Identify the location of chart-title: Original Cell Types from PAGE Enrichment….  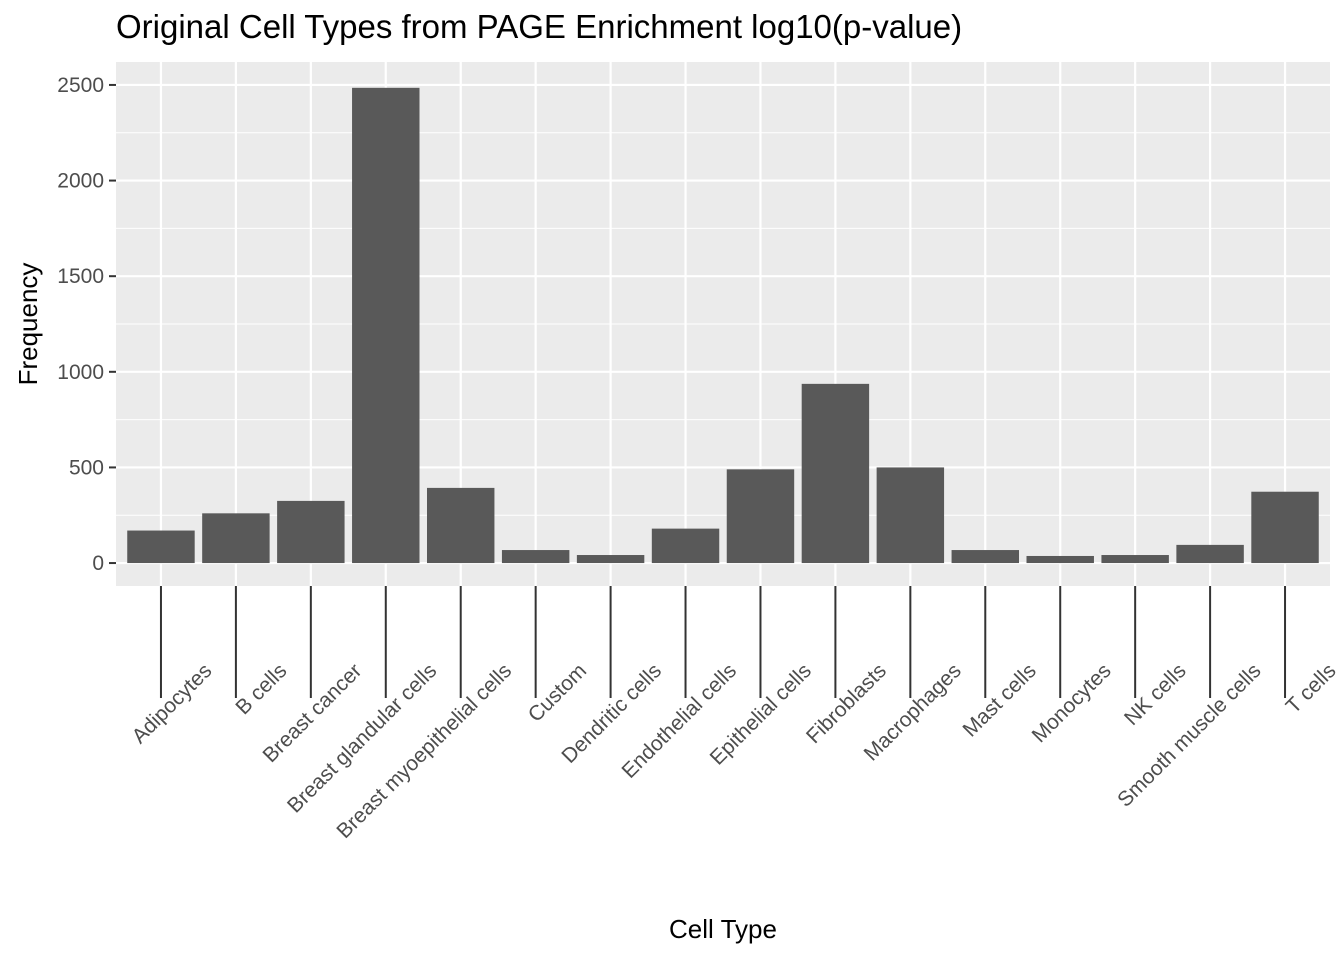
(539, 26).